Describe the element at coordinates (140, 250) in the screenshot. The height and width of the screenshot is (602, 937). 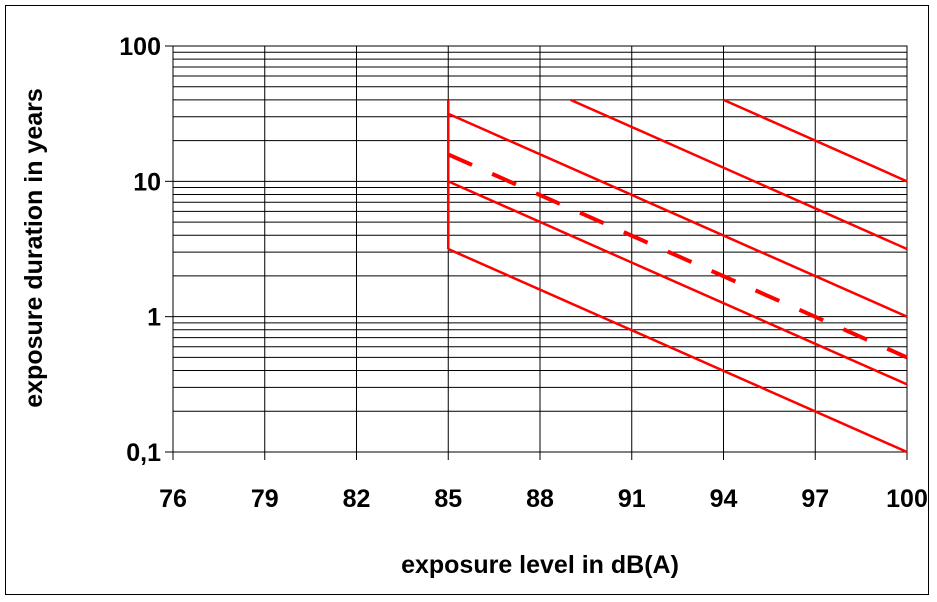
I see `y-tick-labels: 0,1 1 10 100` at that location.